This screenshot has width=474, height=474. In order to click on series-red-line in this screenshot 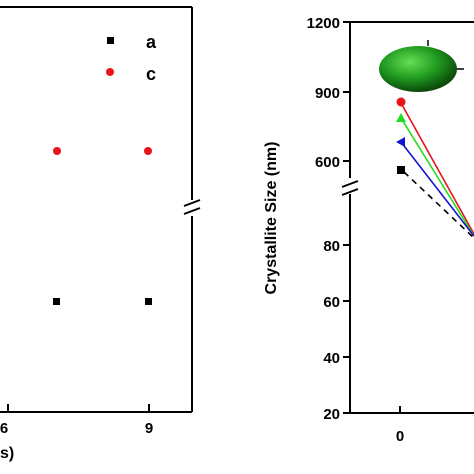, I will do `click(437, 168)`.